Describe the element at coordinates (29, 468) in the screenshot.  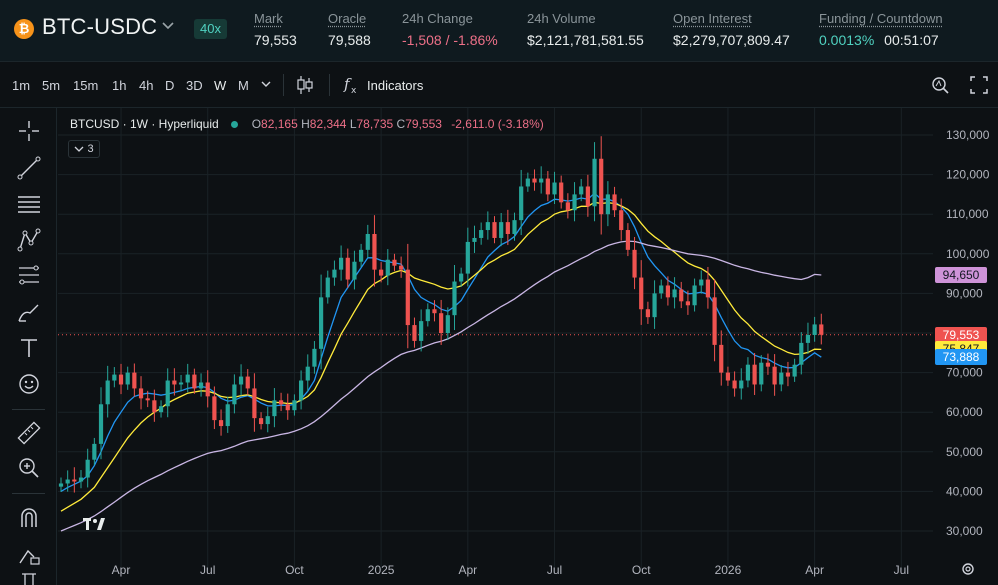
I see `zoom-in-icon` at that location.